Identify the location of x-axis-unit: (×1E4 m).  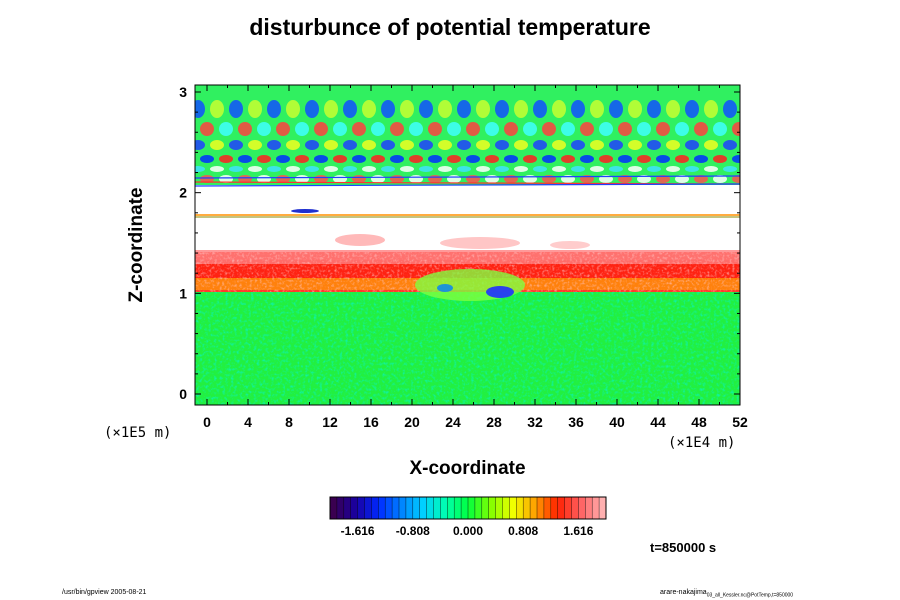
(702, 443).